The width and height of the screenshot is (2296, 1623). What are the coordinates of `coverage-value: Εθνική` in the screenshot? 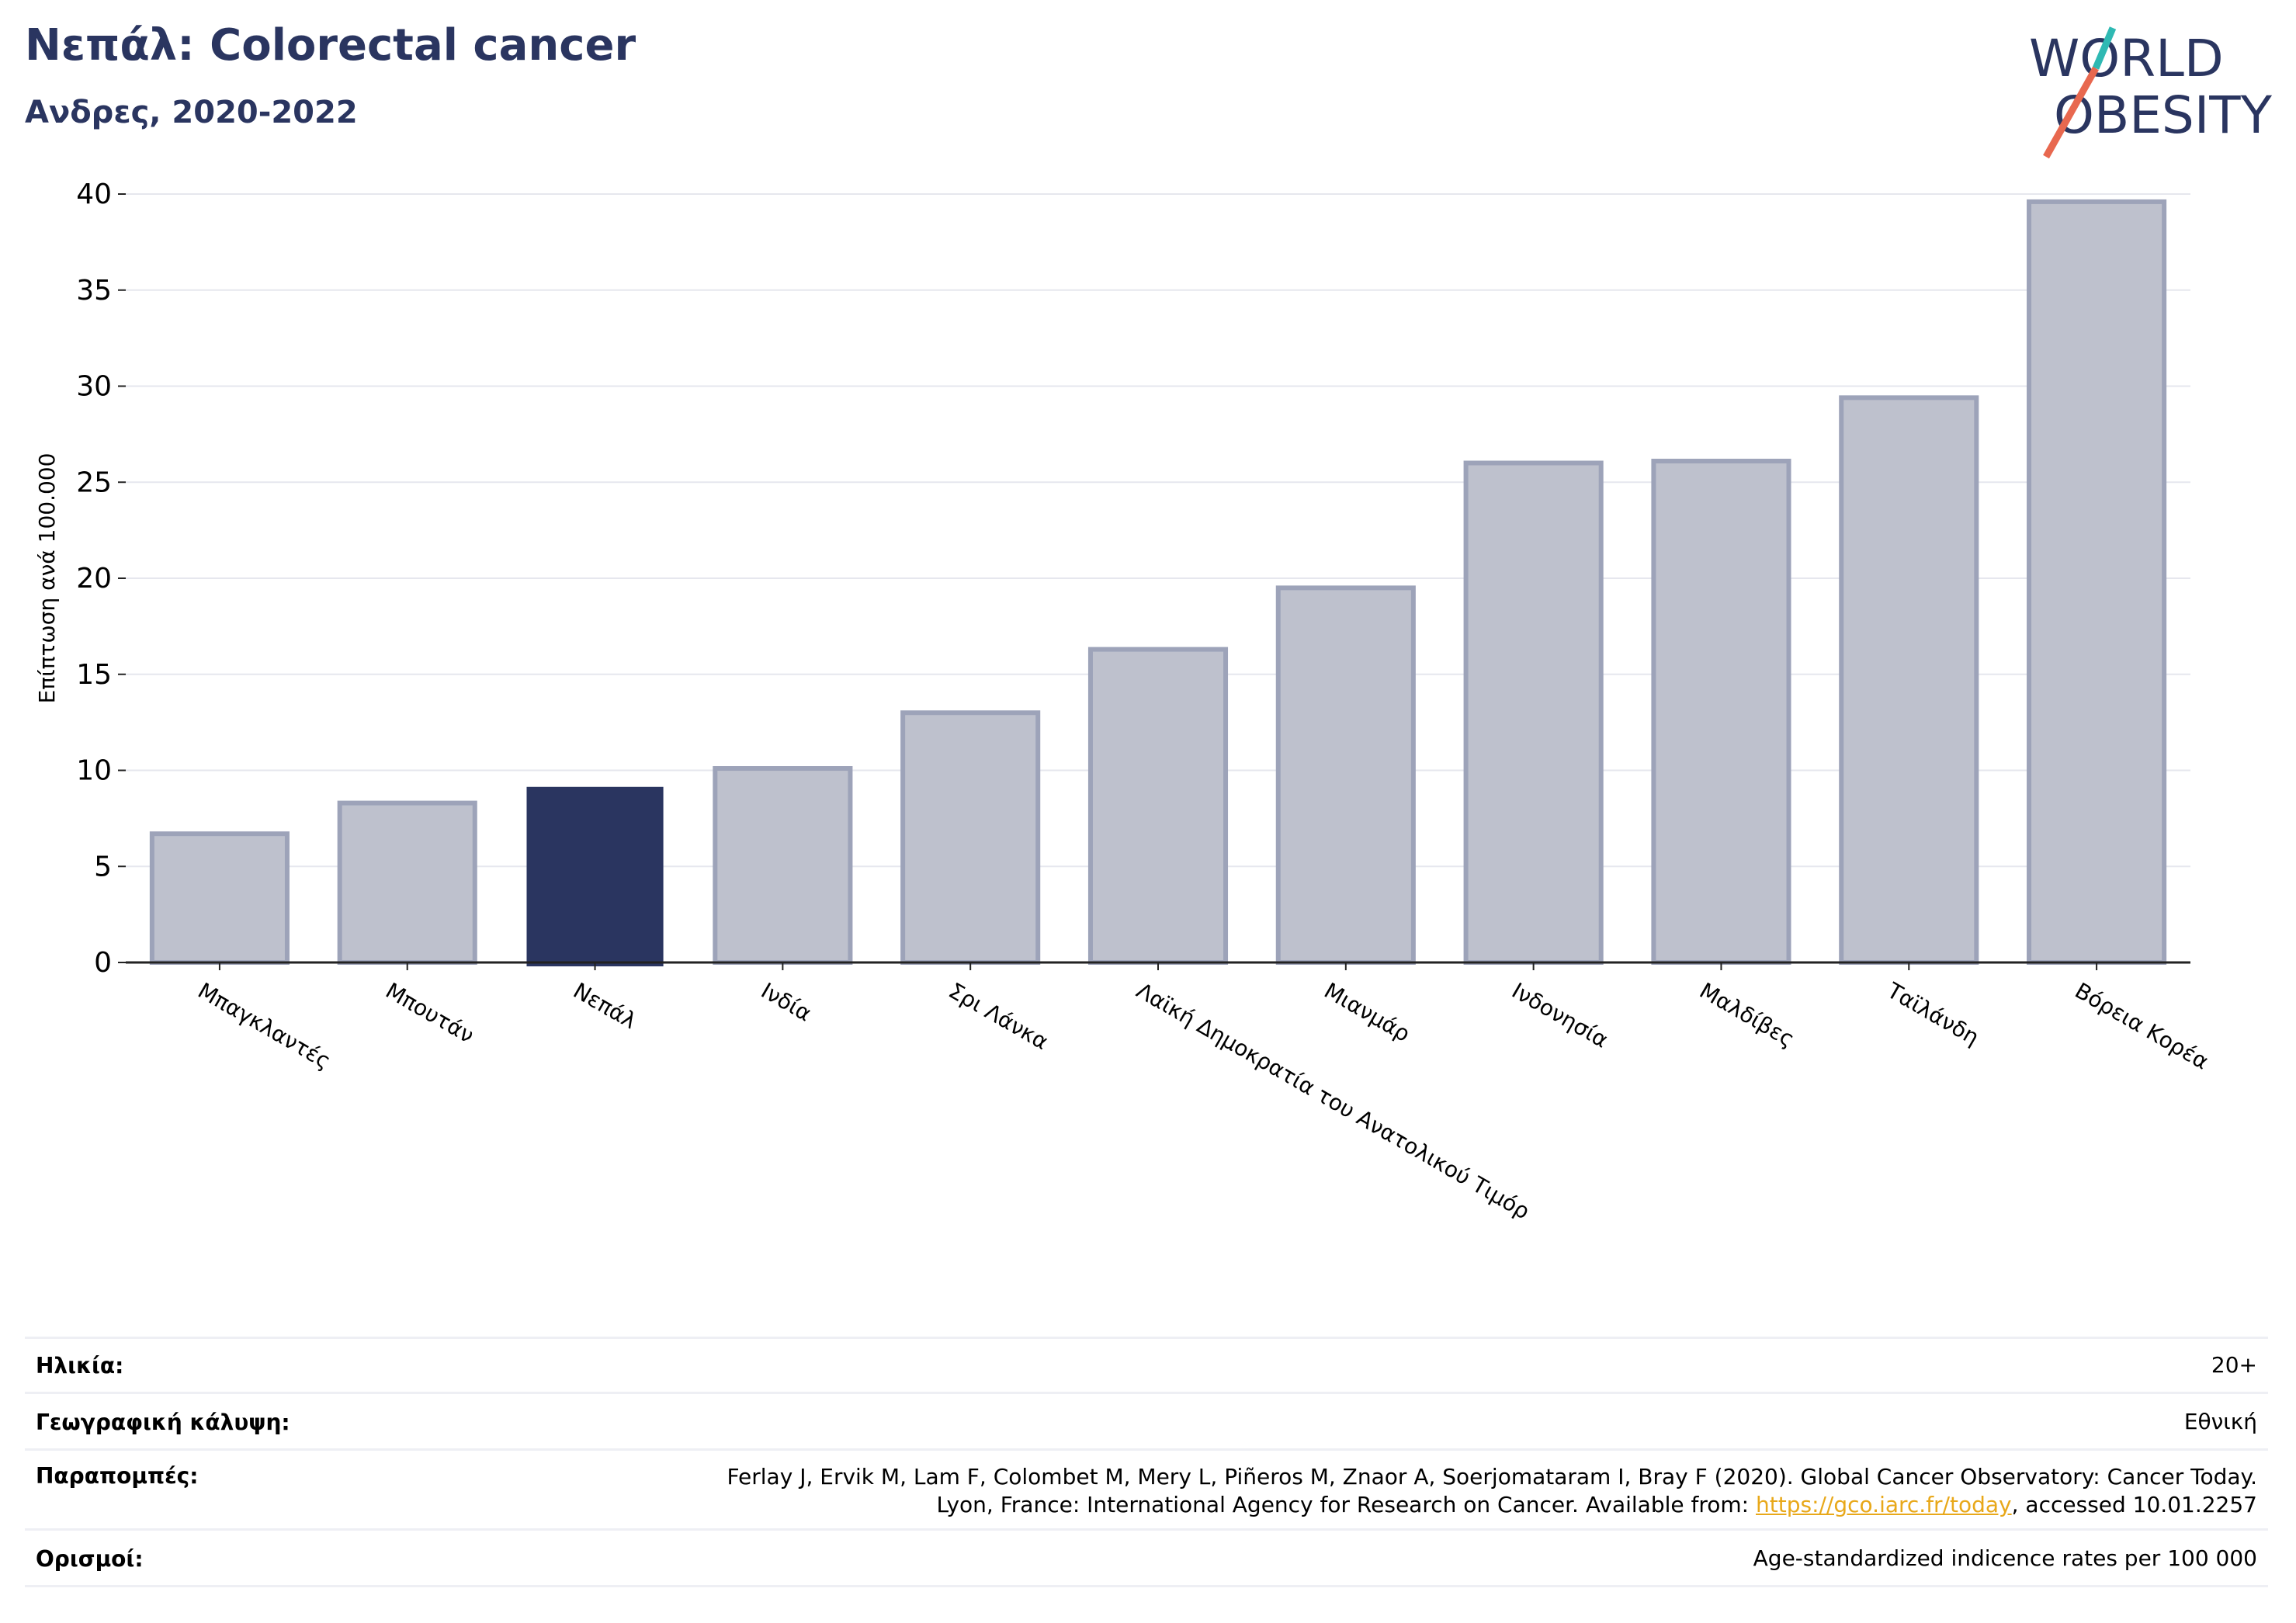 It's located at (2220, 1421).